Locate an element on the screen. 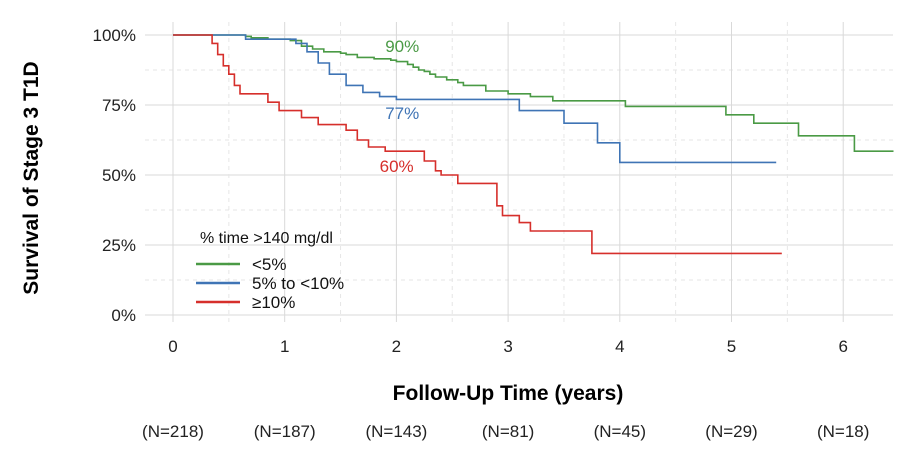 The width and height of the screenshot is (908, 454). legend: % time >140 mg/dl <5%5% to <10%≥10% is located at coordinates (270, 271).